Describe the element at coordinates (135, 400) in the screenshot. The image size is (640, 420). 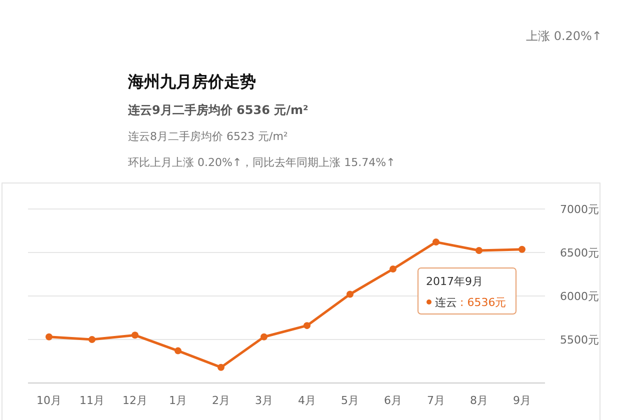
I see `x-tick-label: 12月` at that location.